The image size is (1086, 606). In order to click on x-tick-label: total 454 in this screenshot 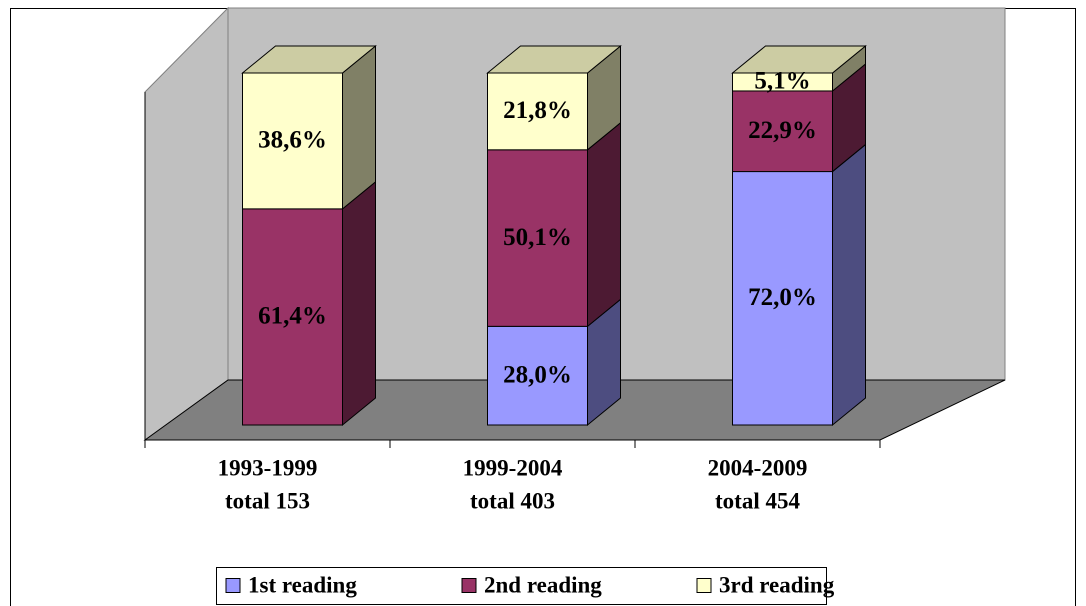, I will do `click(757, 500)`.